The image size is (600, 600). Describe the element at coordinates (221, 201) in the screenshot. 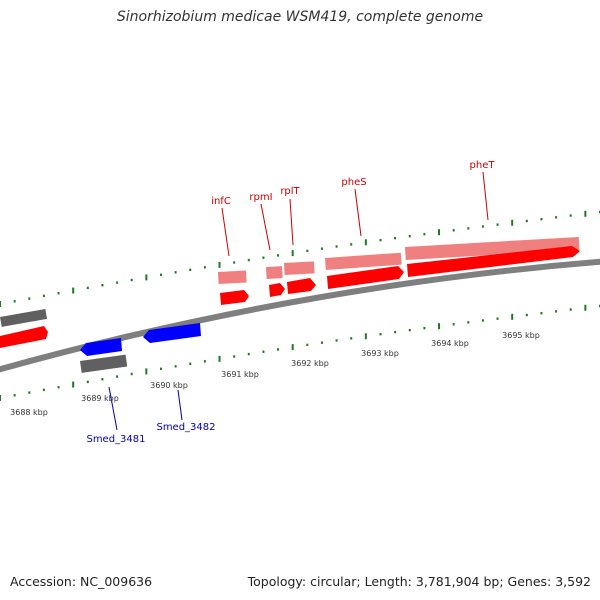

I see `label-infC: infC` at that location.